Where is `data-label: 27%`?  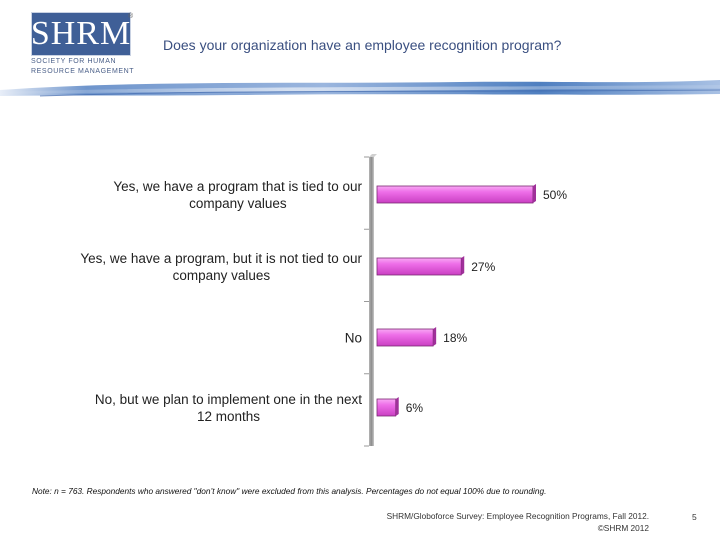
data-label: 27% is located at coordinates (483, 267).